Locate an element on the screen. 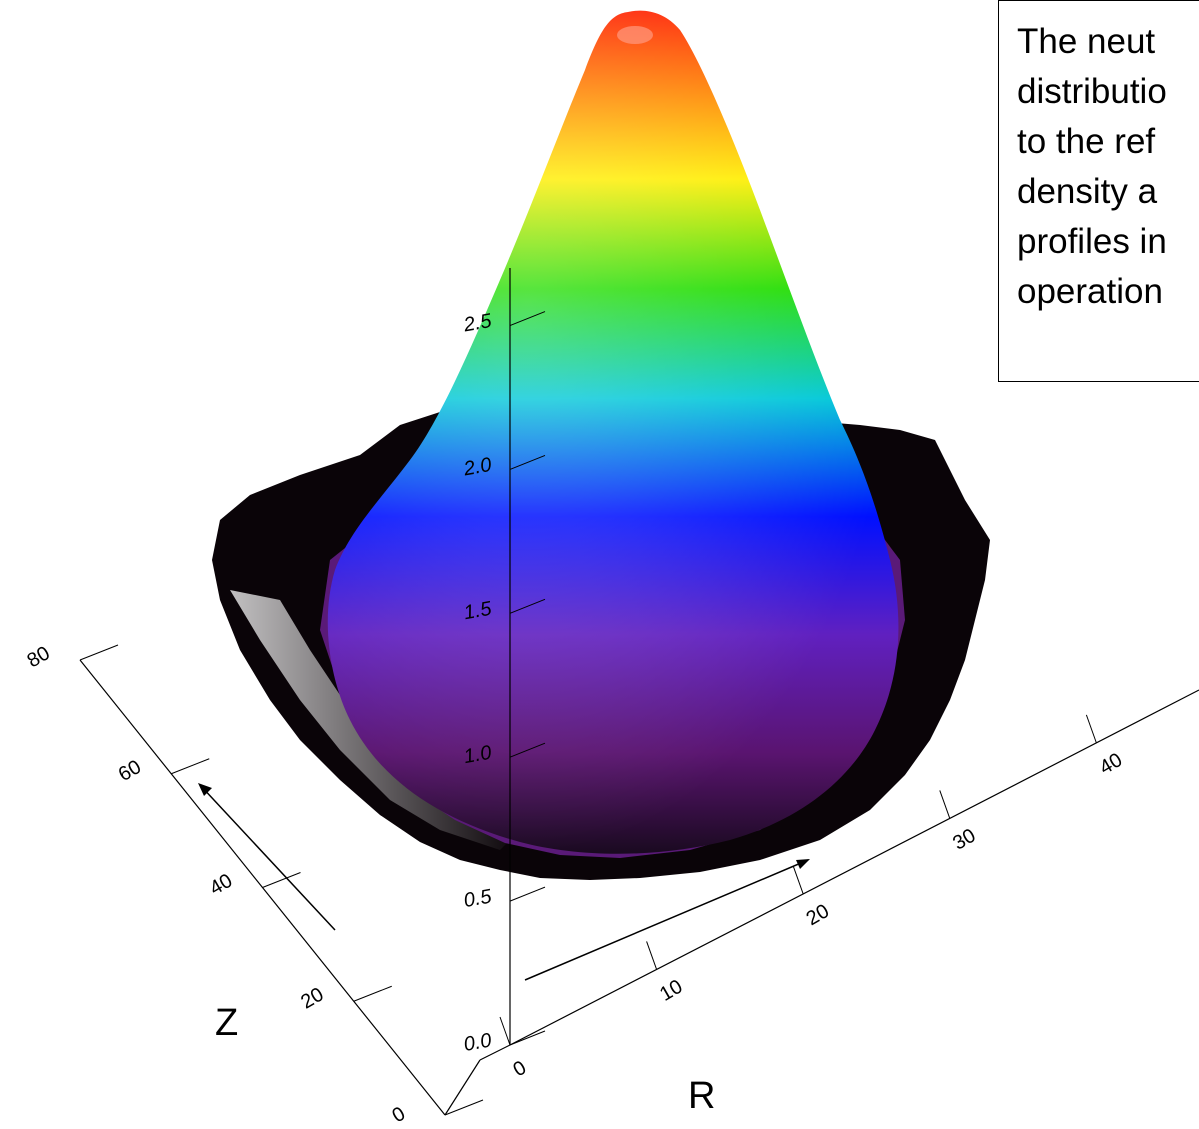 This screenshot has height=1129, width=1199. z-tick-label: 40 is located at coordinates (221, 885).